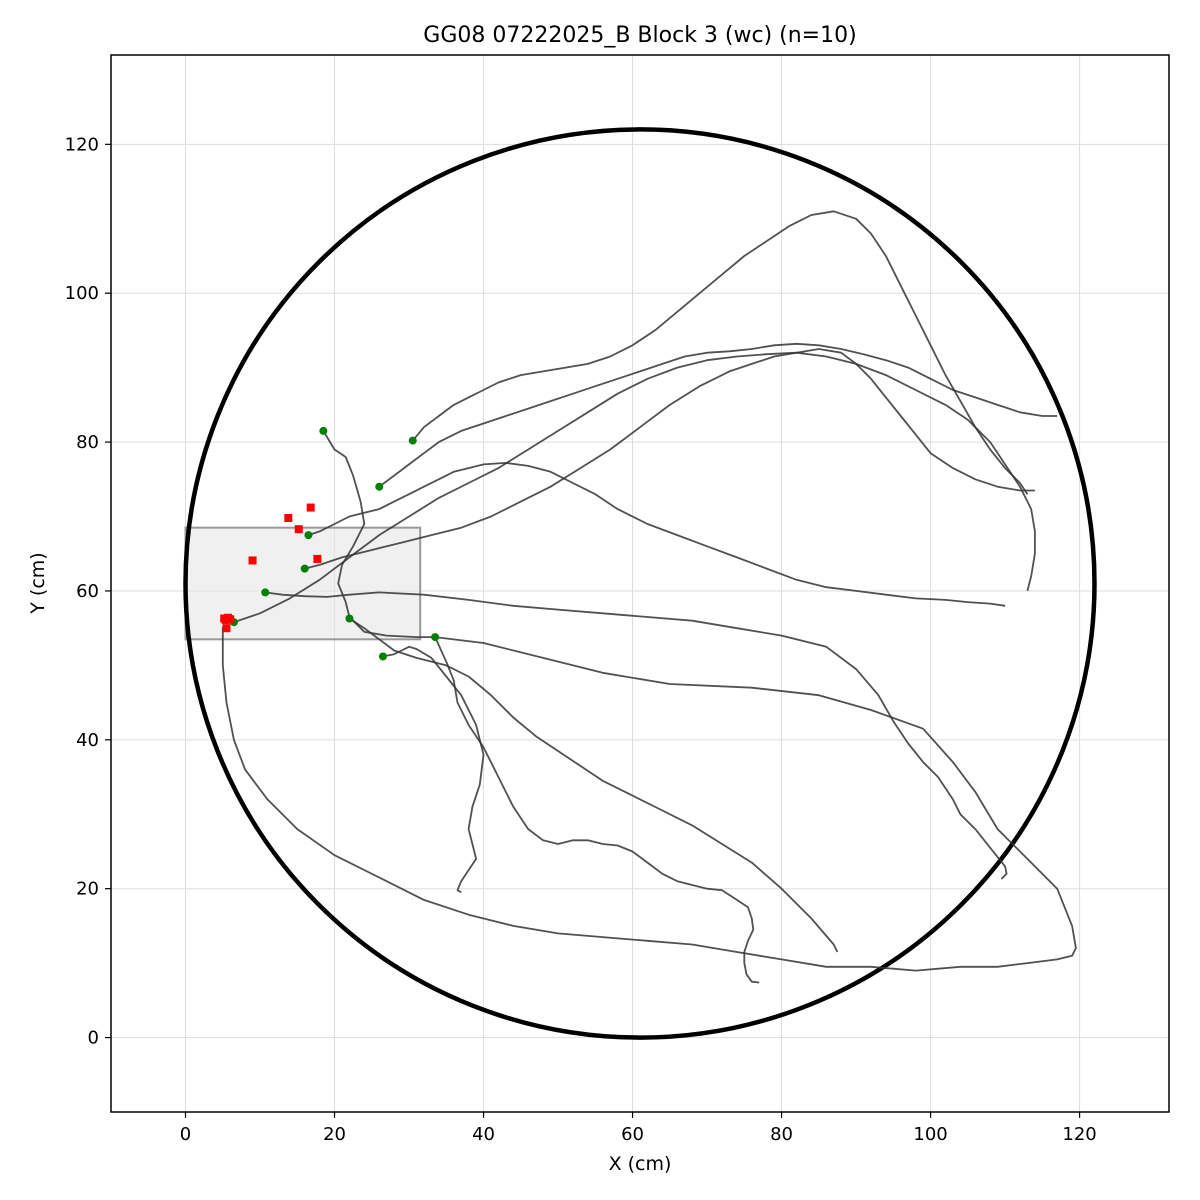 The image size is (1200, 1200). Describe the element at coordinates (483, 1134) in the screenshot. I see `x-tick-label: 40` at that location.